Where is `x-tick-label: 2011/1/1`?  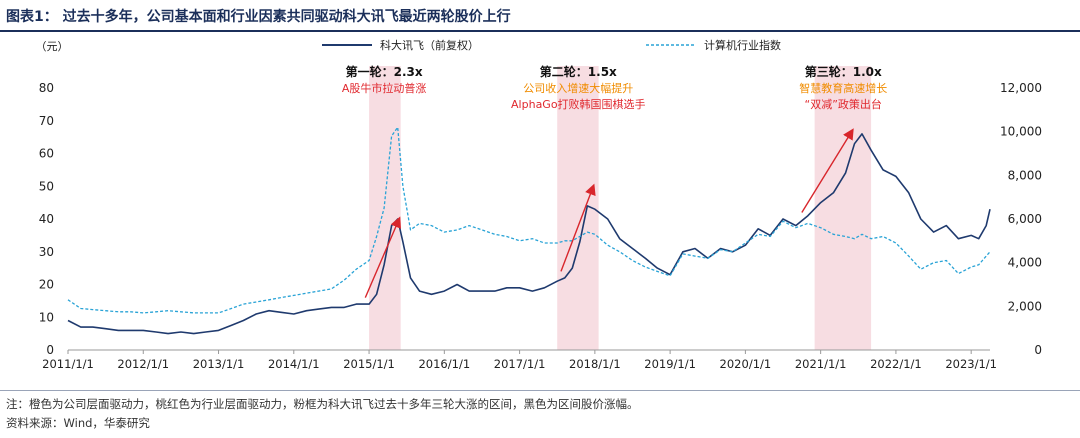 x-tick-label: 2011/1/1 is located at coordinates (68, 364).